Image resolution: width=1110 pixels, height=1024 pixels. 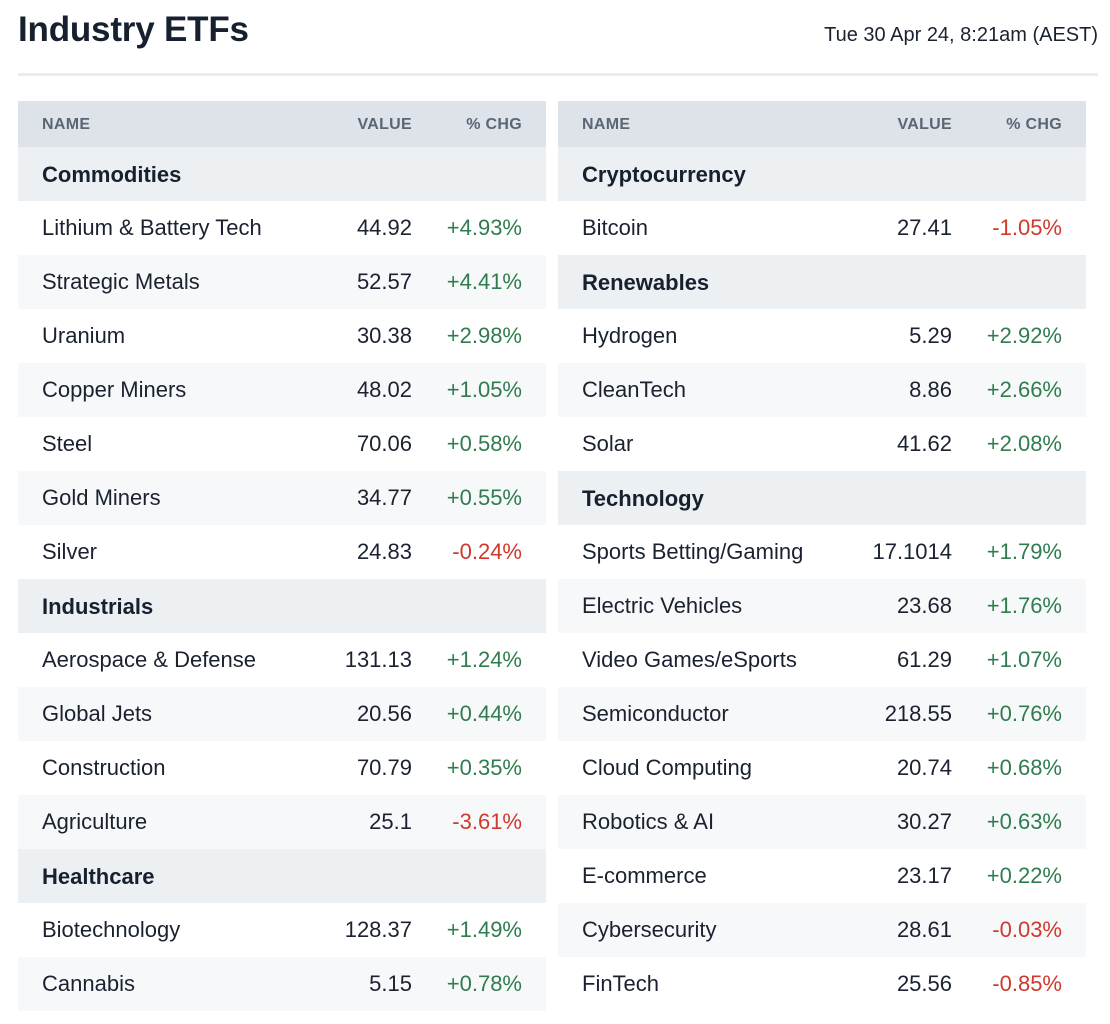 What do you see at coordinates (644, 875) in the screenshot?
I see `etf-name: E-commerce` at bounding box center [644, 875].